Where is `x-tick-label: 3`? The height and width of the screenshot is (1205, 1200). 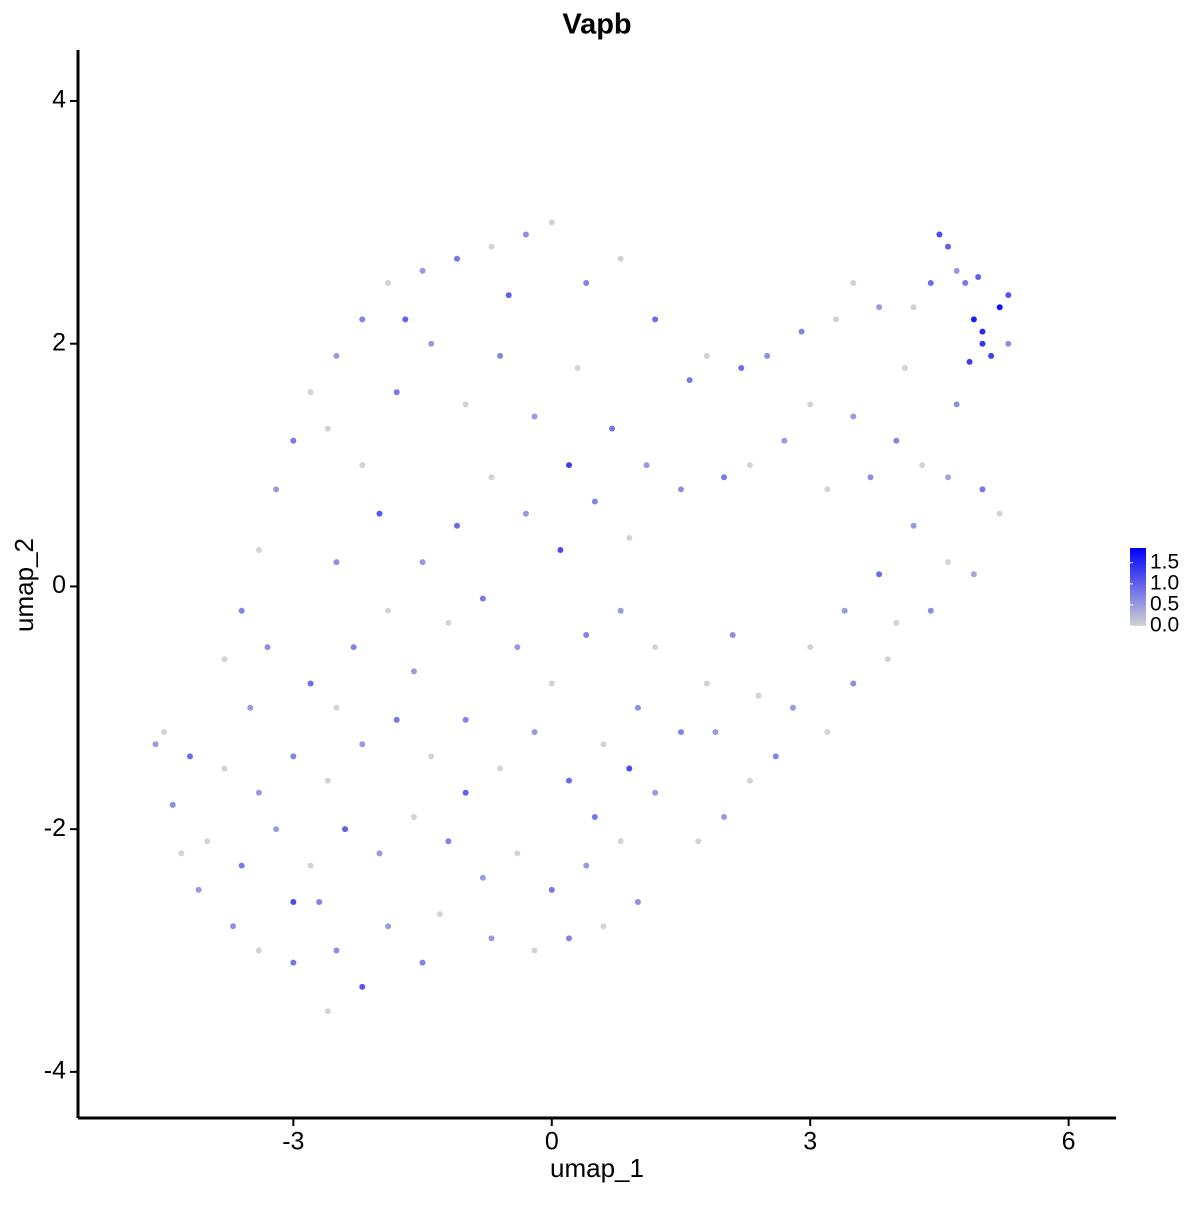 x-tick-label: 3 is located at coordinates (810, 1142).